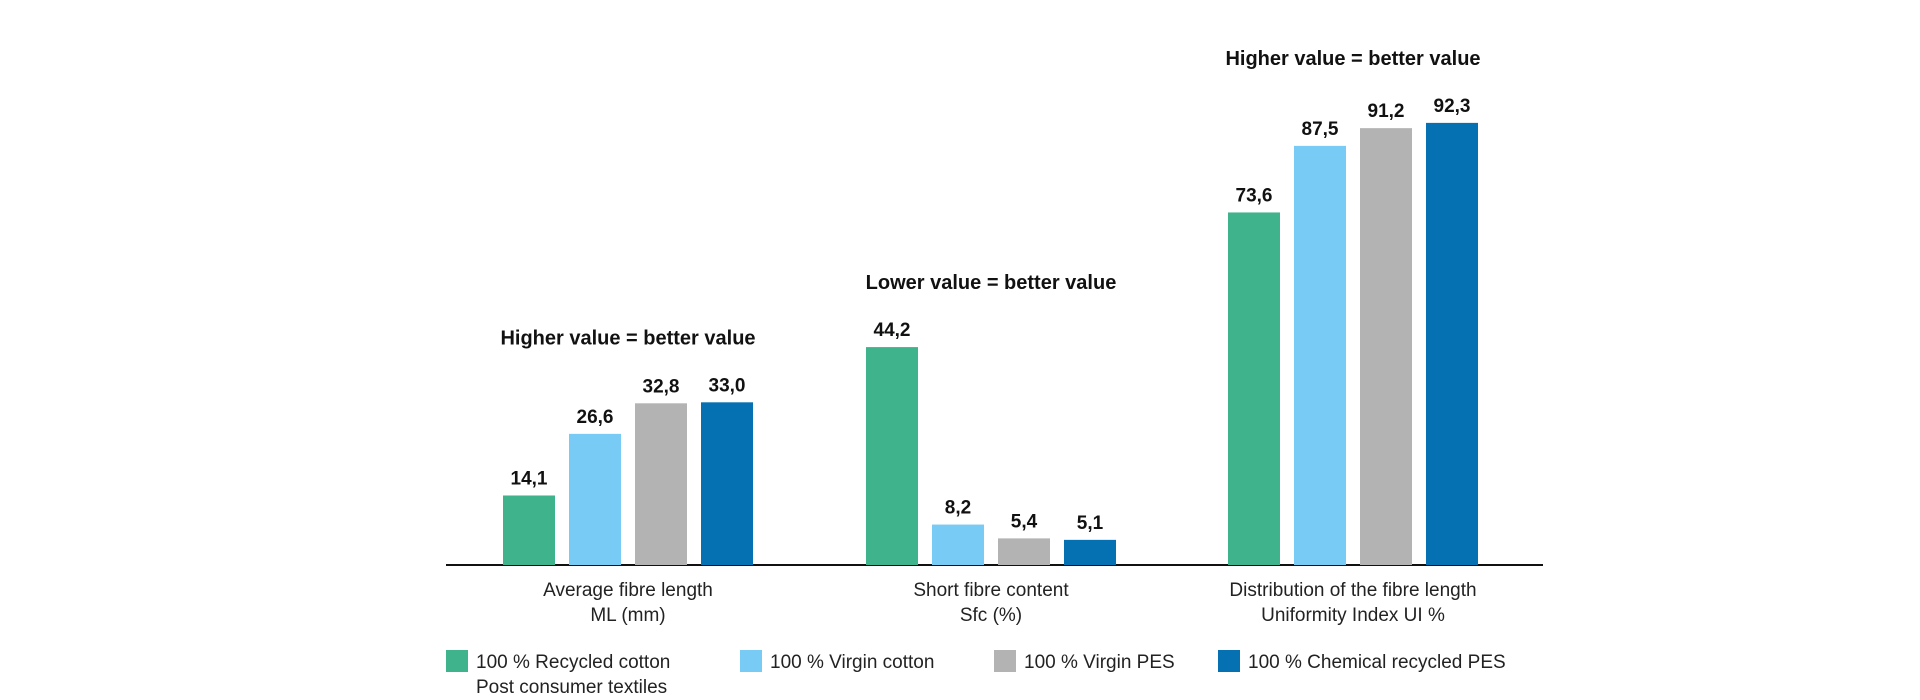 The image size is (1920, 700). Describe the element at coordinates (628, 590) in the screenshot. I see `category-label-1-1: Average fibre length` at that location.